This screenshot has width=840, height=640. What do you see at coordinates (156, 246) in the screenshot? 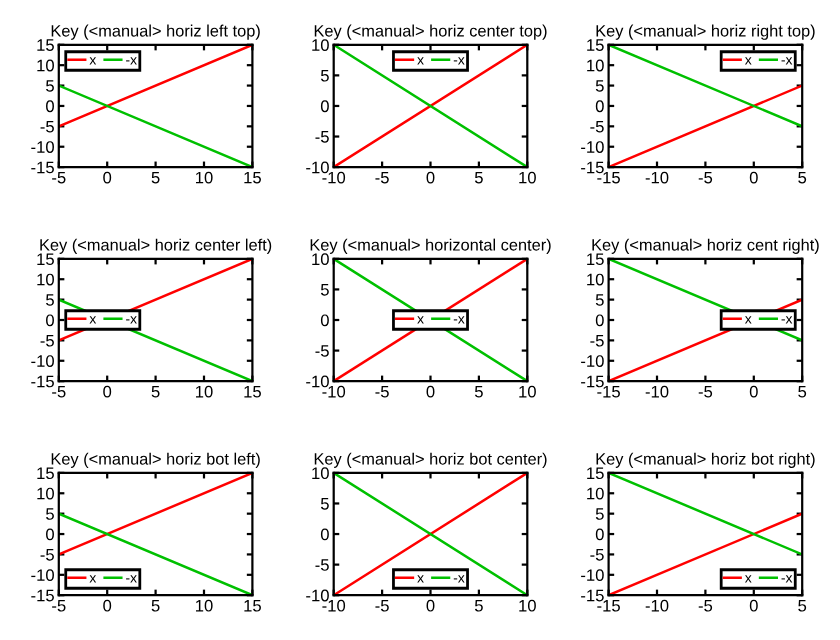
I see `chart-title: Key (<manual> horiz center left)` at bounding box center [156, 246].